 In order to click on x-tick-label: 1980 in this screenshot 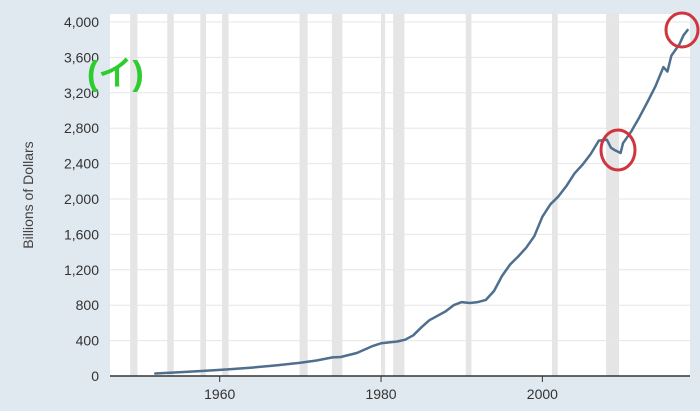, I will do `click(380, 394)`.